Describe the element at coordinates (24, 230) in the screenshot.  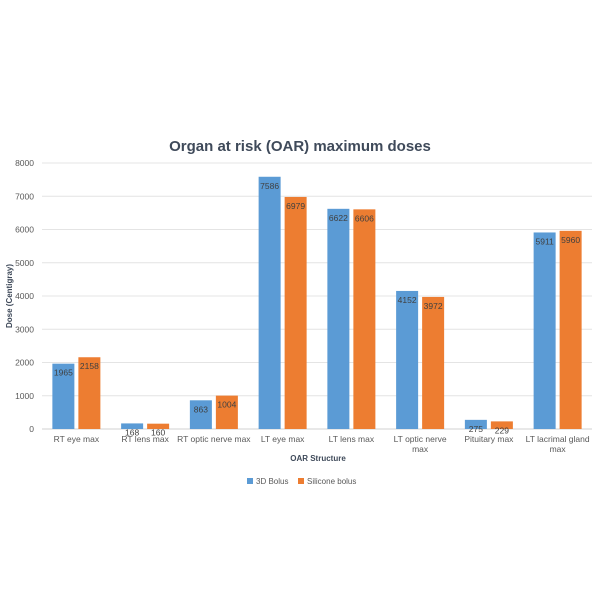
I see `y-tick-label: 6000` at that location.